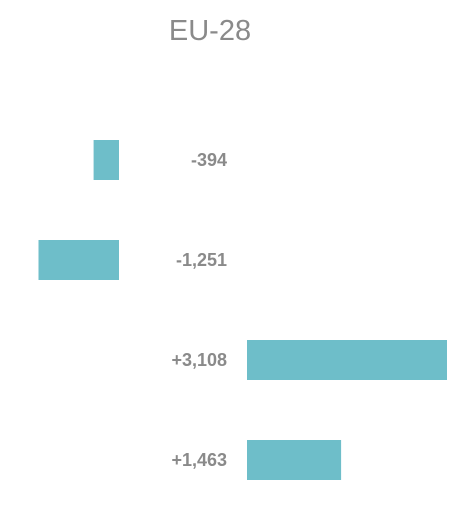 Image resolution: width=471 pixels, height=531 pixels. Describe the element at coordinates (210, 31) in the screenshot. I see `chart-title: EU-28` at that location.